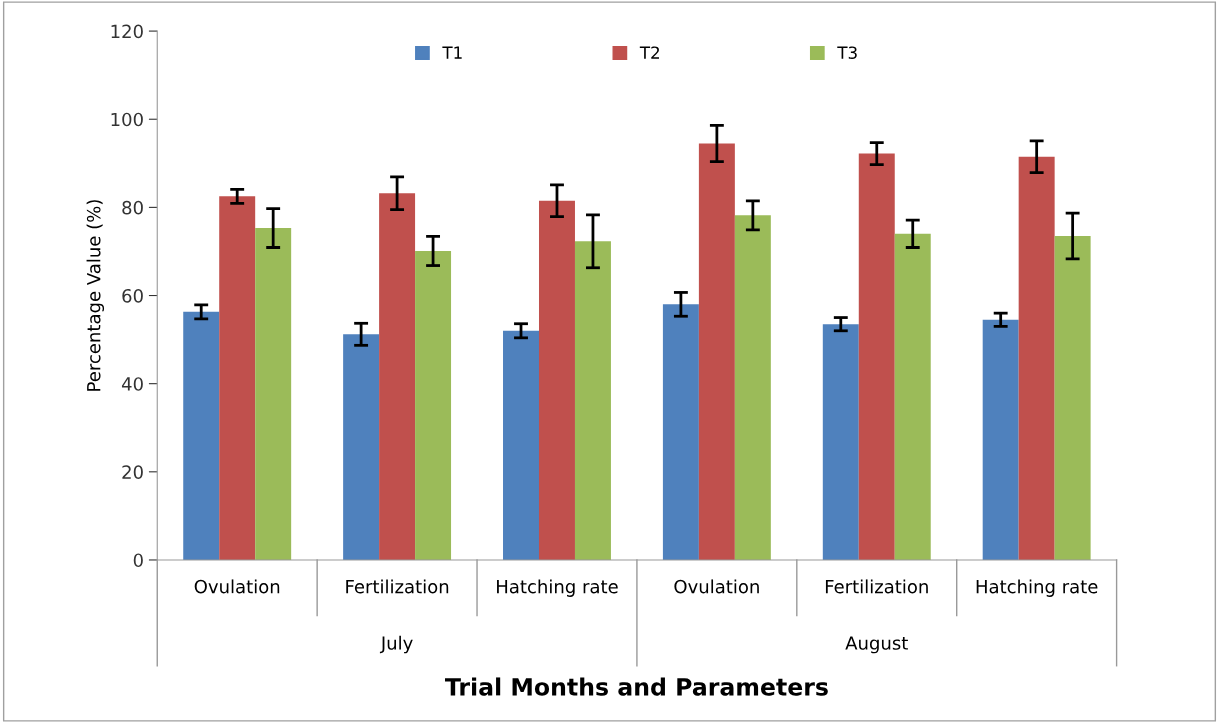 This screenshot has width=1219, height=723. What do you see at coordinates (127, 31) in the screenshot?
I see `y-tick-label: 120` at bounding box center [127, 31].